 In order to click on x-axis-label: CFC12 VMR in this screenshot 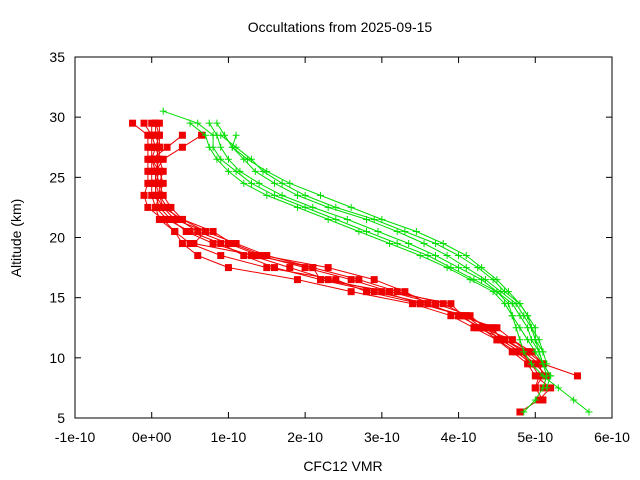, I will do `click(342, 466)`.